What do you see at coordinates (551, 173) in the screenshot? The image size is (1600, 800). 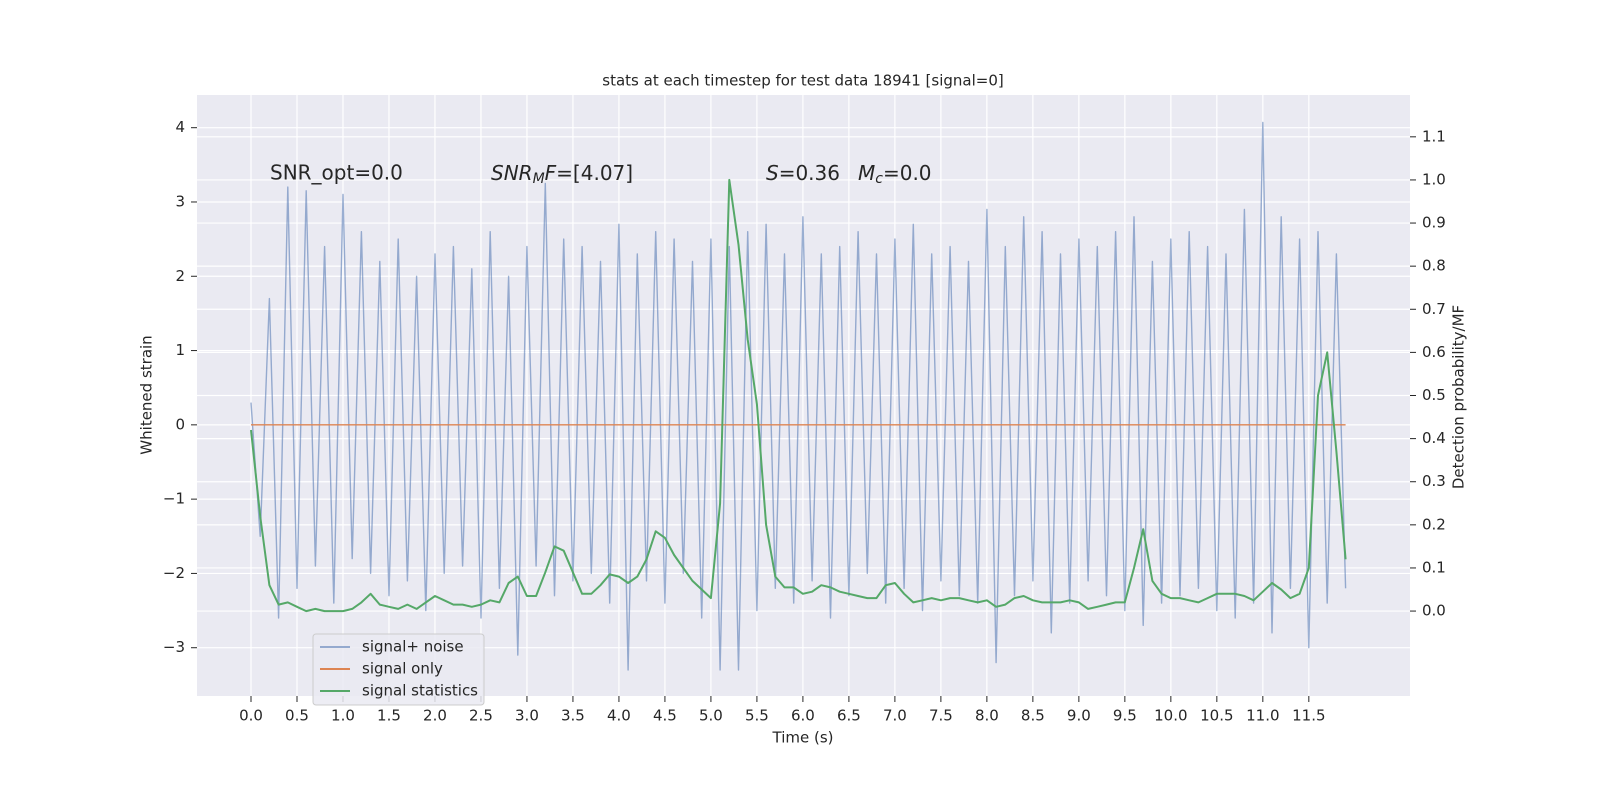 I see `annotation-part: F` at bounding box center [551, 173].